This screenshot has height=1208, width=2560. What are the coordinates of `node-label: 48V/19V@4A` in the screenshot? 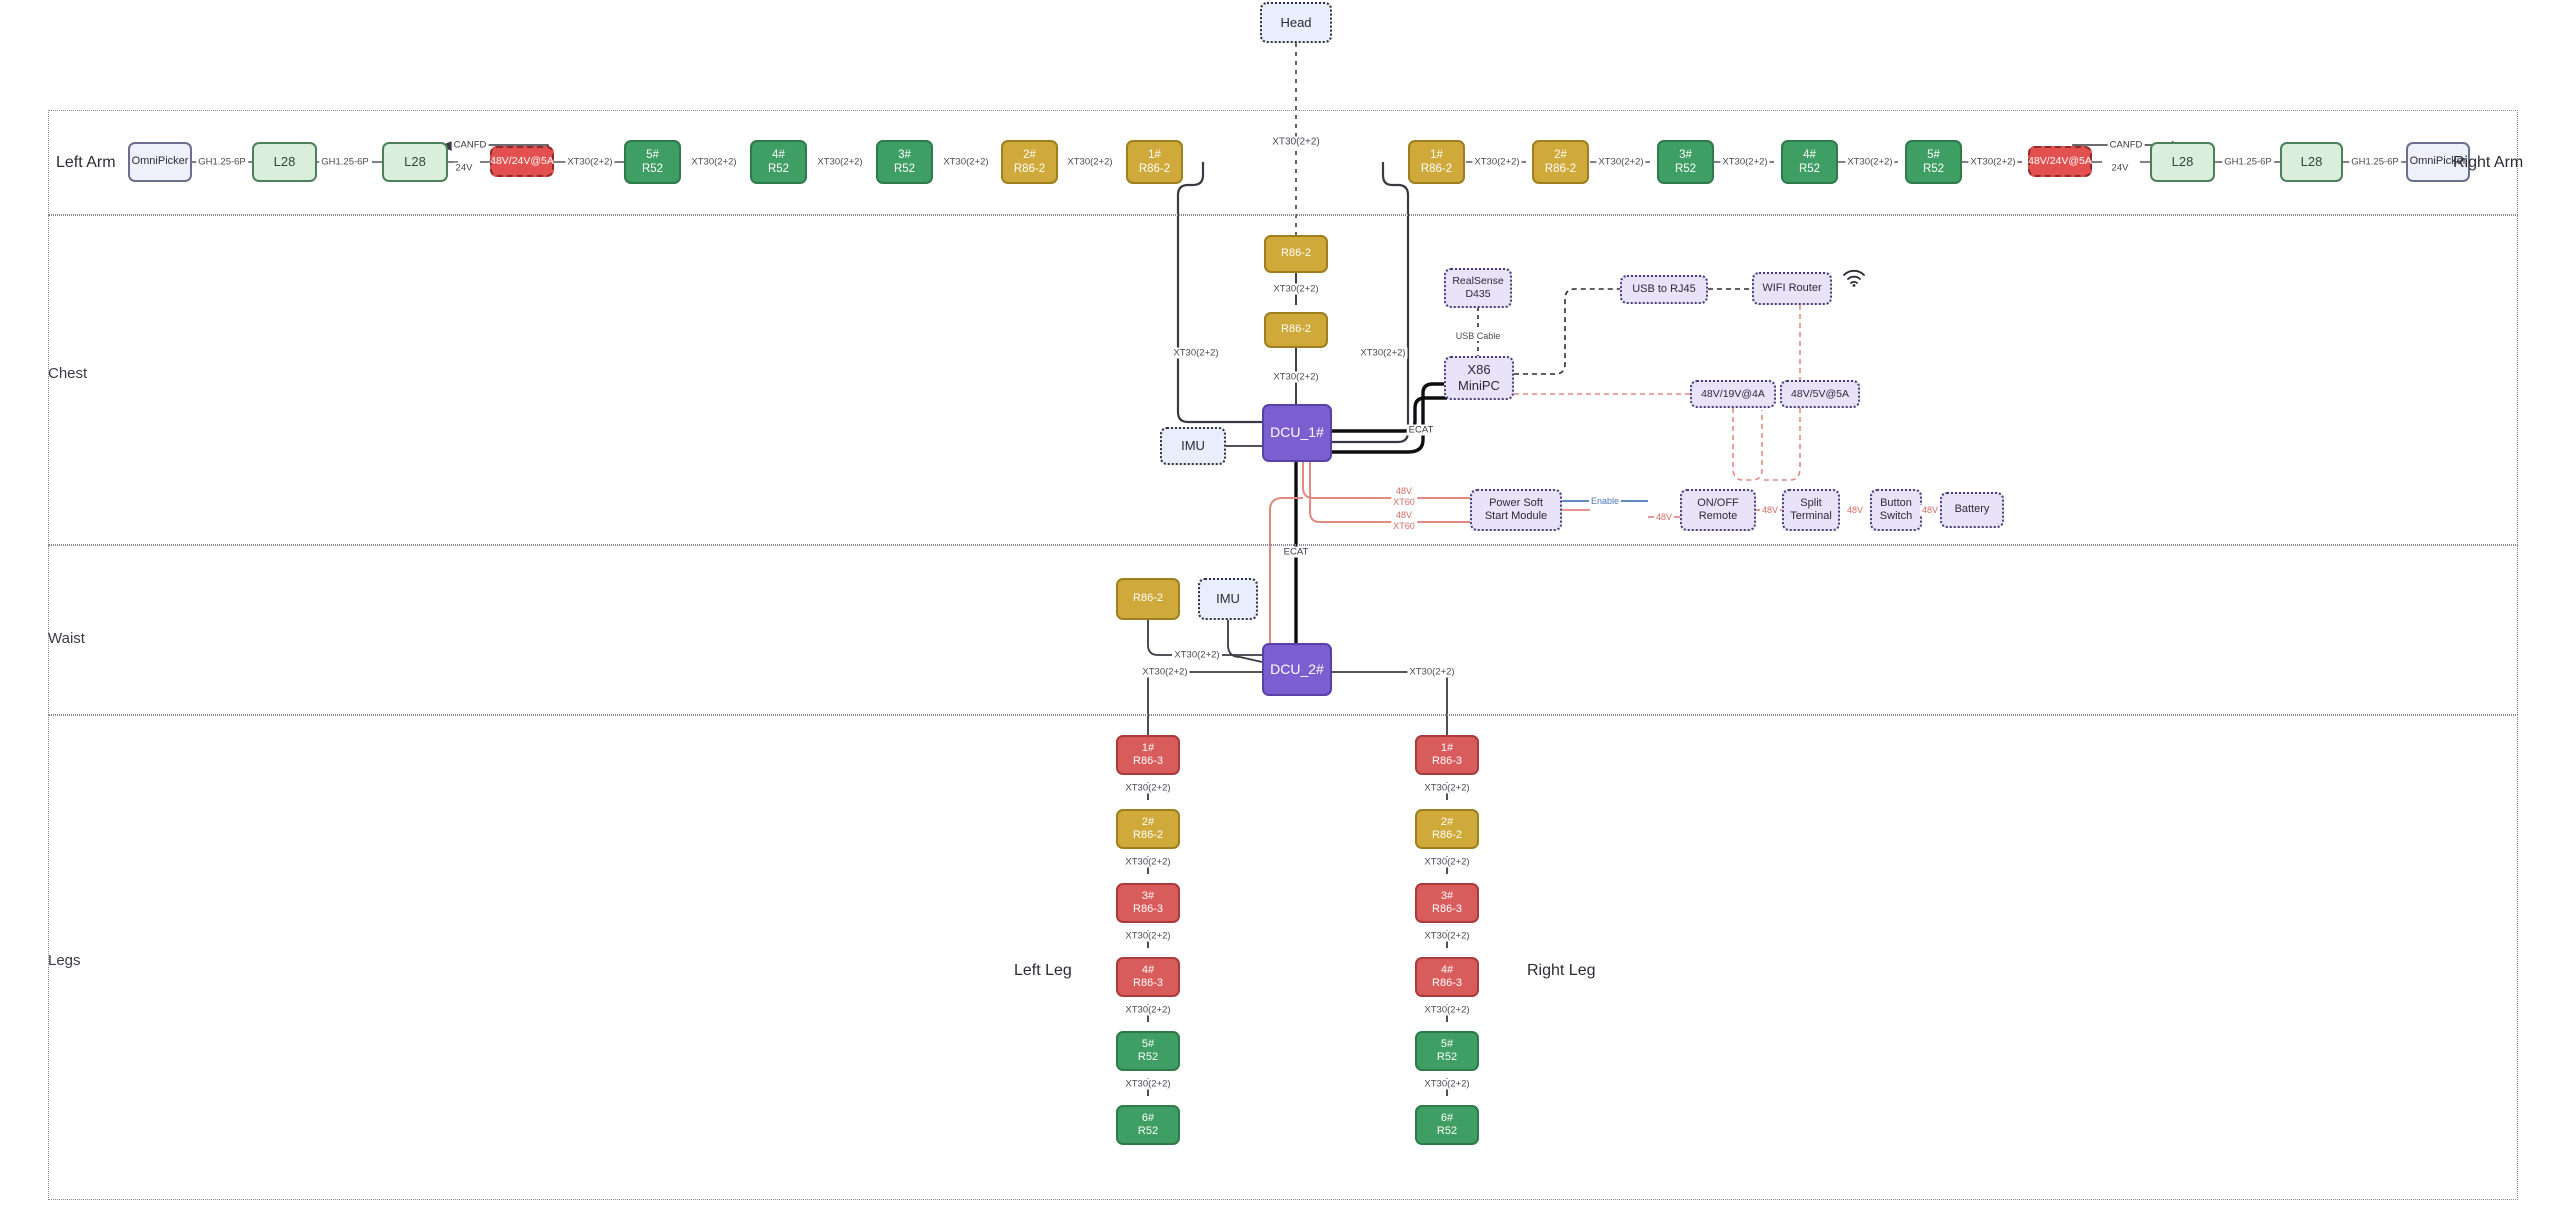 It's located at (1733, 393).